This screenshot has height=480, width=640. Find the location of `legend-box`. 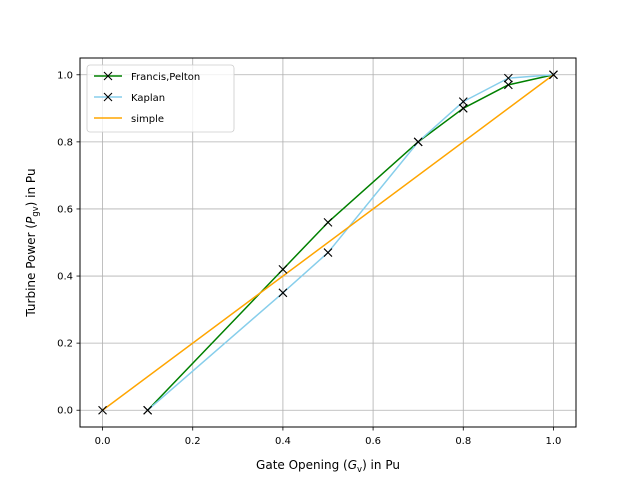

legend-box is located at coordinates (160, 98).